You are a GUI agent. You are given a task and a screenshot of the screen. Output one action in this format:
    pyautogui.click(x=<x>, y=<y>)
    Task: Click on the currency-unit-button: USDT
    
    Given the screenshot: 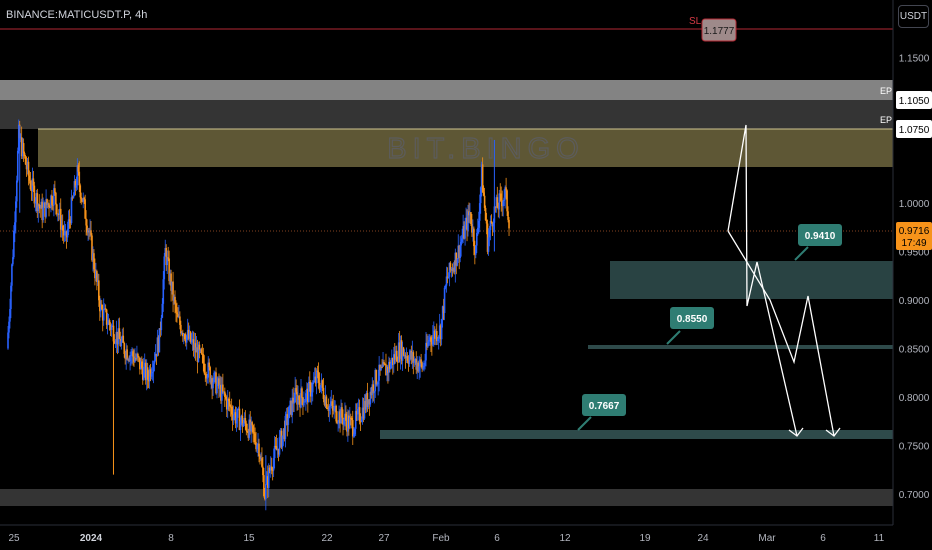 What is the action you would take?
    pyautogui.click(x=913, y=16)
    